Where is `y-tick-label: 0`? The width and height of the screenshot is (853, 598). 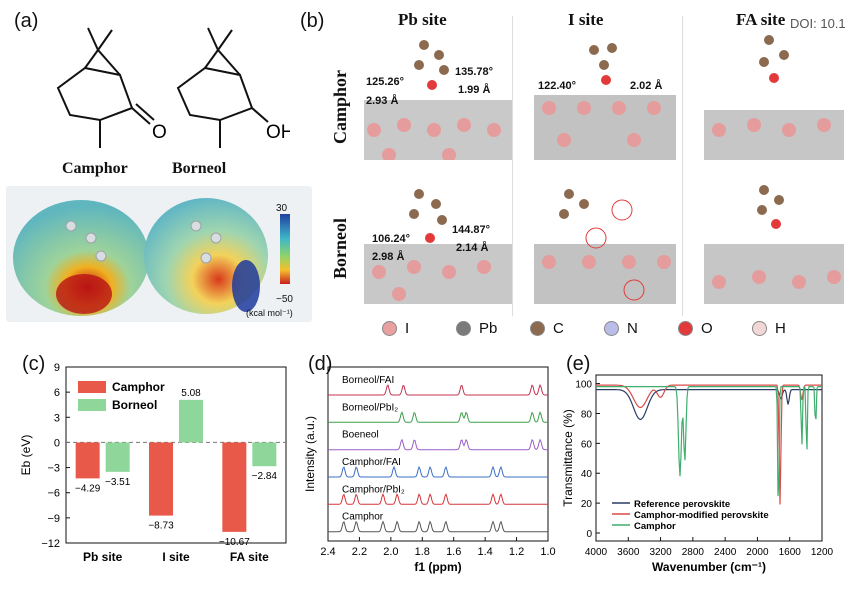 y-tick-label: 0 is located at coordinates (57, 443).